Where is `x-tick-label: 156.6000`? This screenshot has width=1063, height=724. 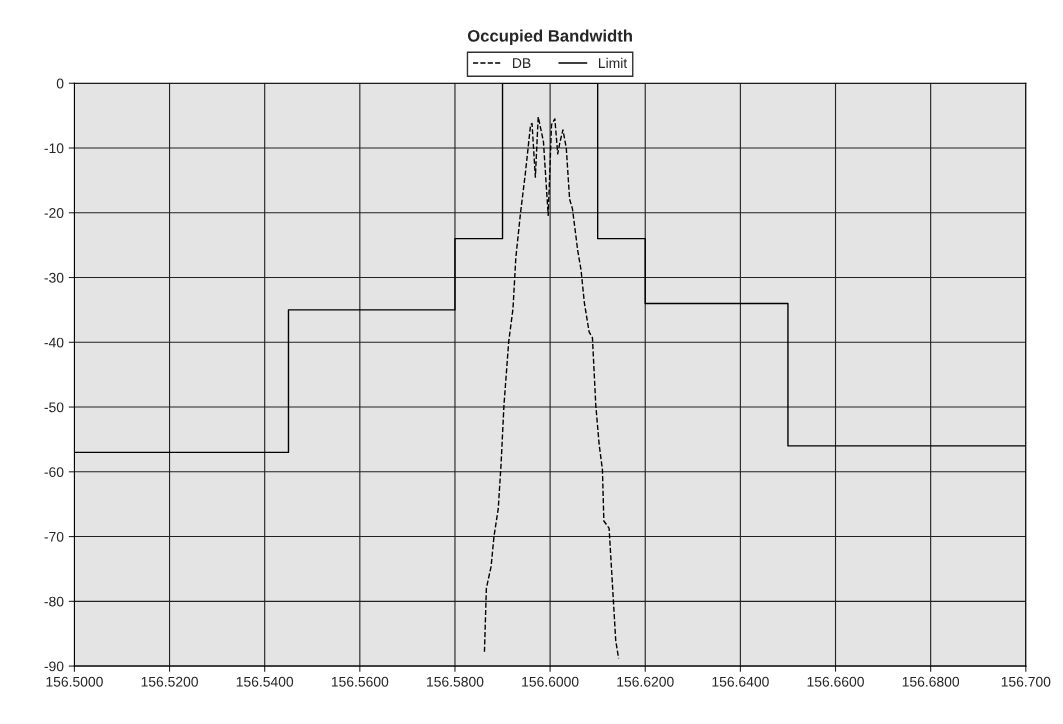
x-tick-label: 156.6000 is located at coordinates (550, 681).